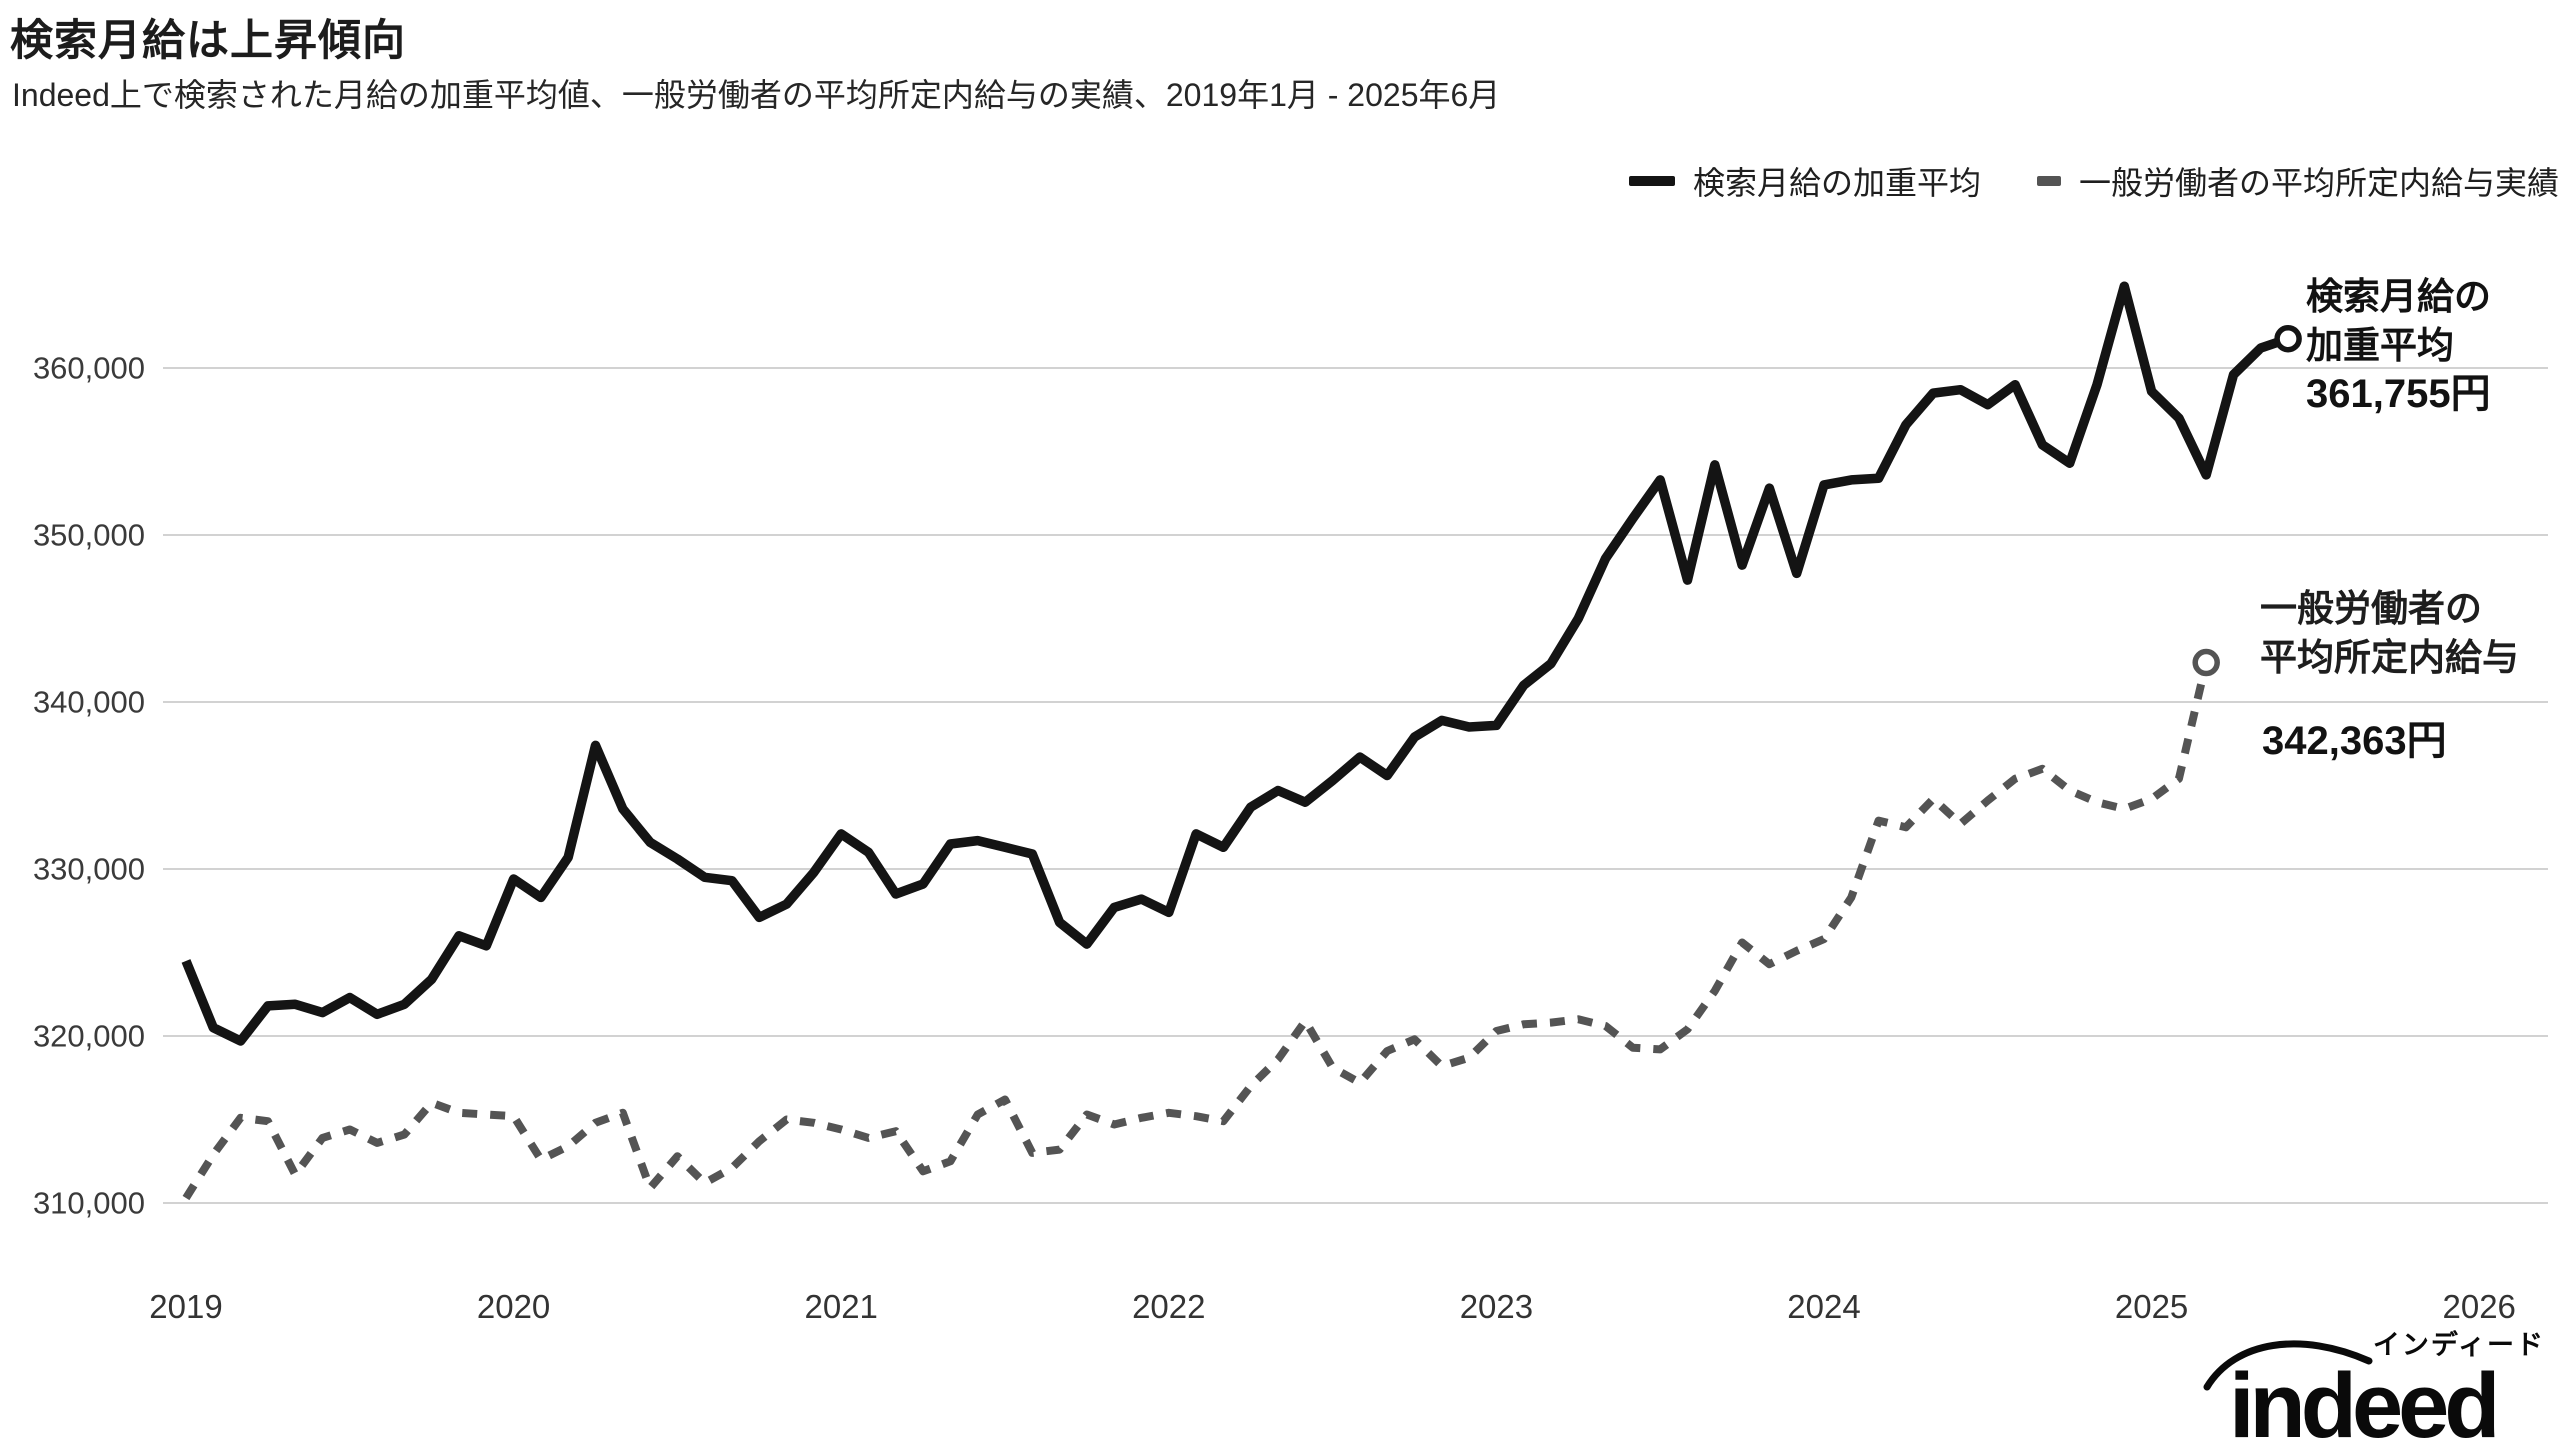 The height and width of the screenshot is (1455, 2563). Describe the element at coordinates (1496, 1306) in the screenshot. I see `x-axis-tick-label: 2023` at that location.